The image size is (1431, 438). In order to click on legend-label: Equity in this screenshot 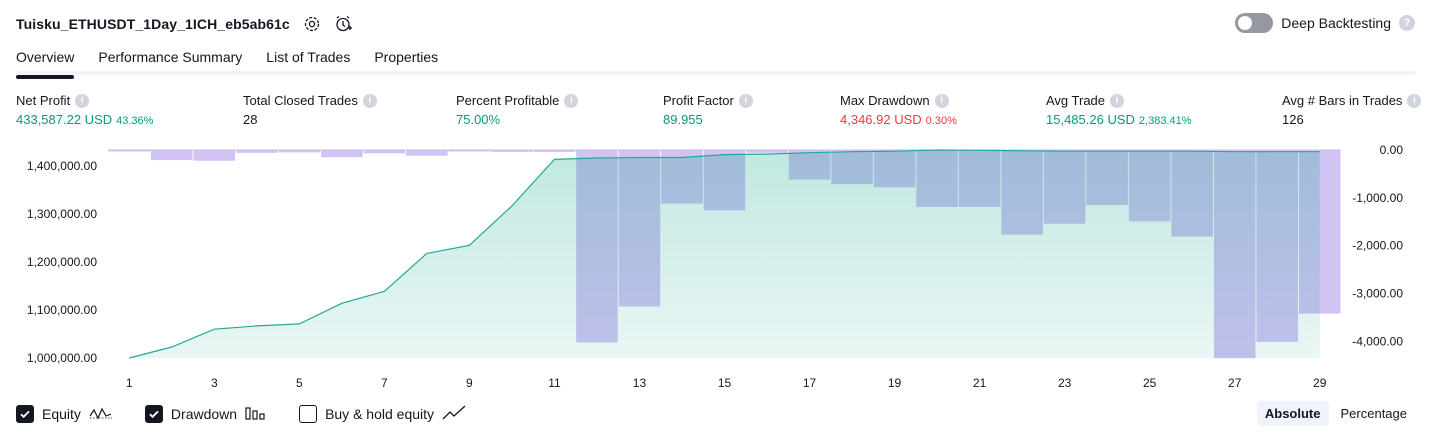, I will do `click(61, 414)`.